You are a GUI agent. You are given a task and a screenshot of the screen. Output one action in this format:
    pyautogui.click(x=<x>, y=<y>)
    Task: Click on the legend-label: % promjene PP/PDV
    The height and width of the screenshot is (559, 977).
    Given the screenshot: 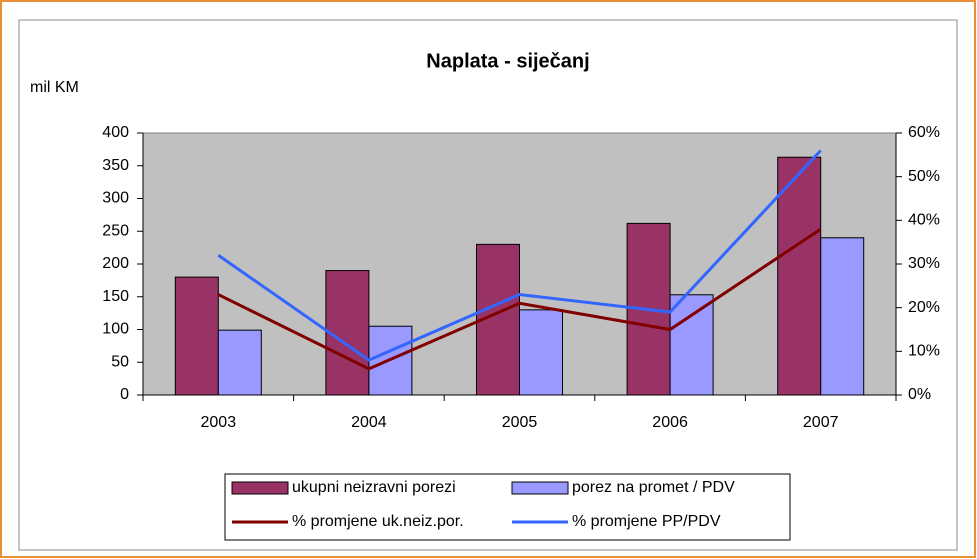 What is the action you would take?
    pyautogui.click(x=646, y=521)
    